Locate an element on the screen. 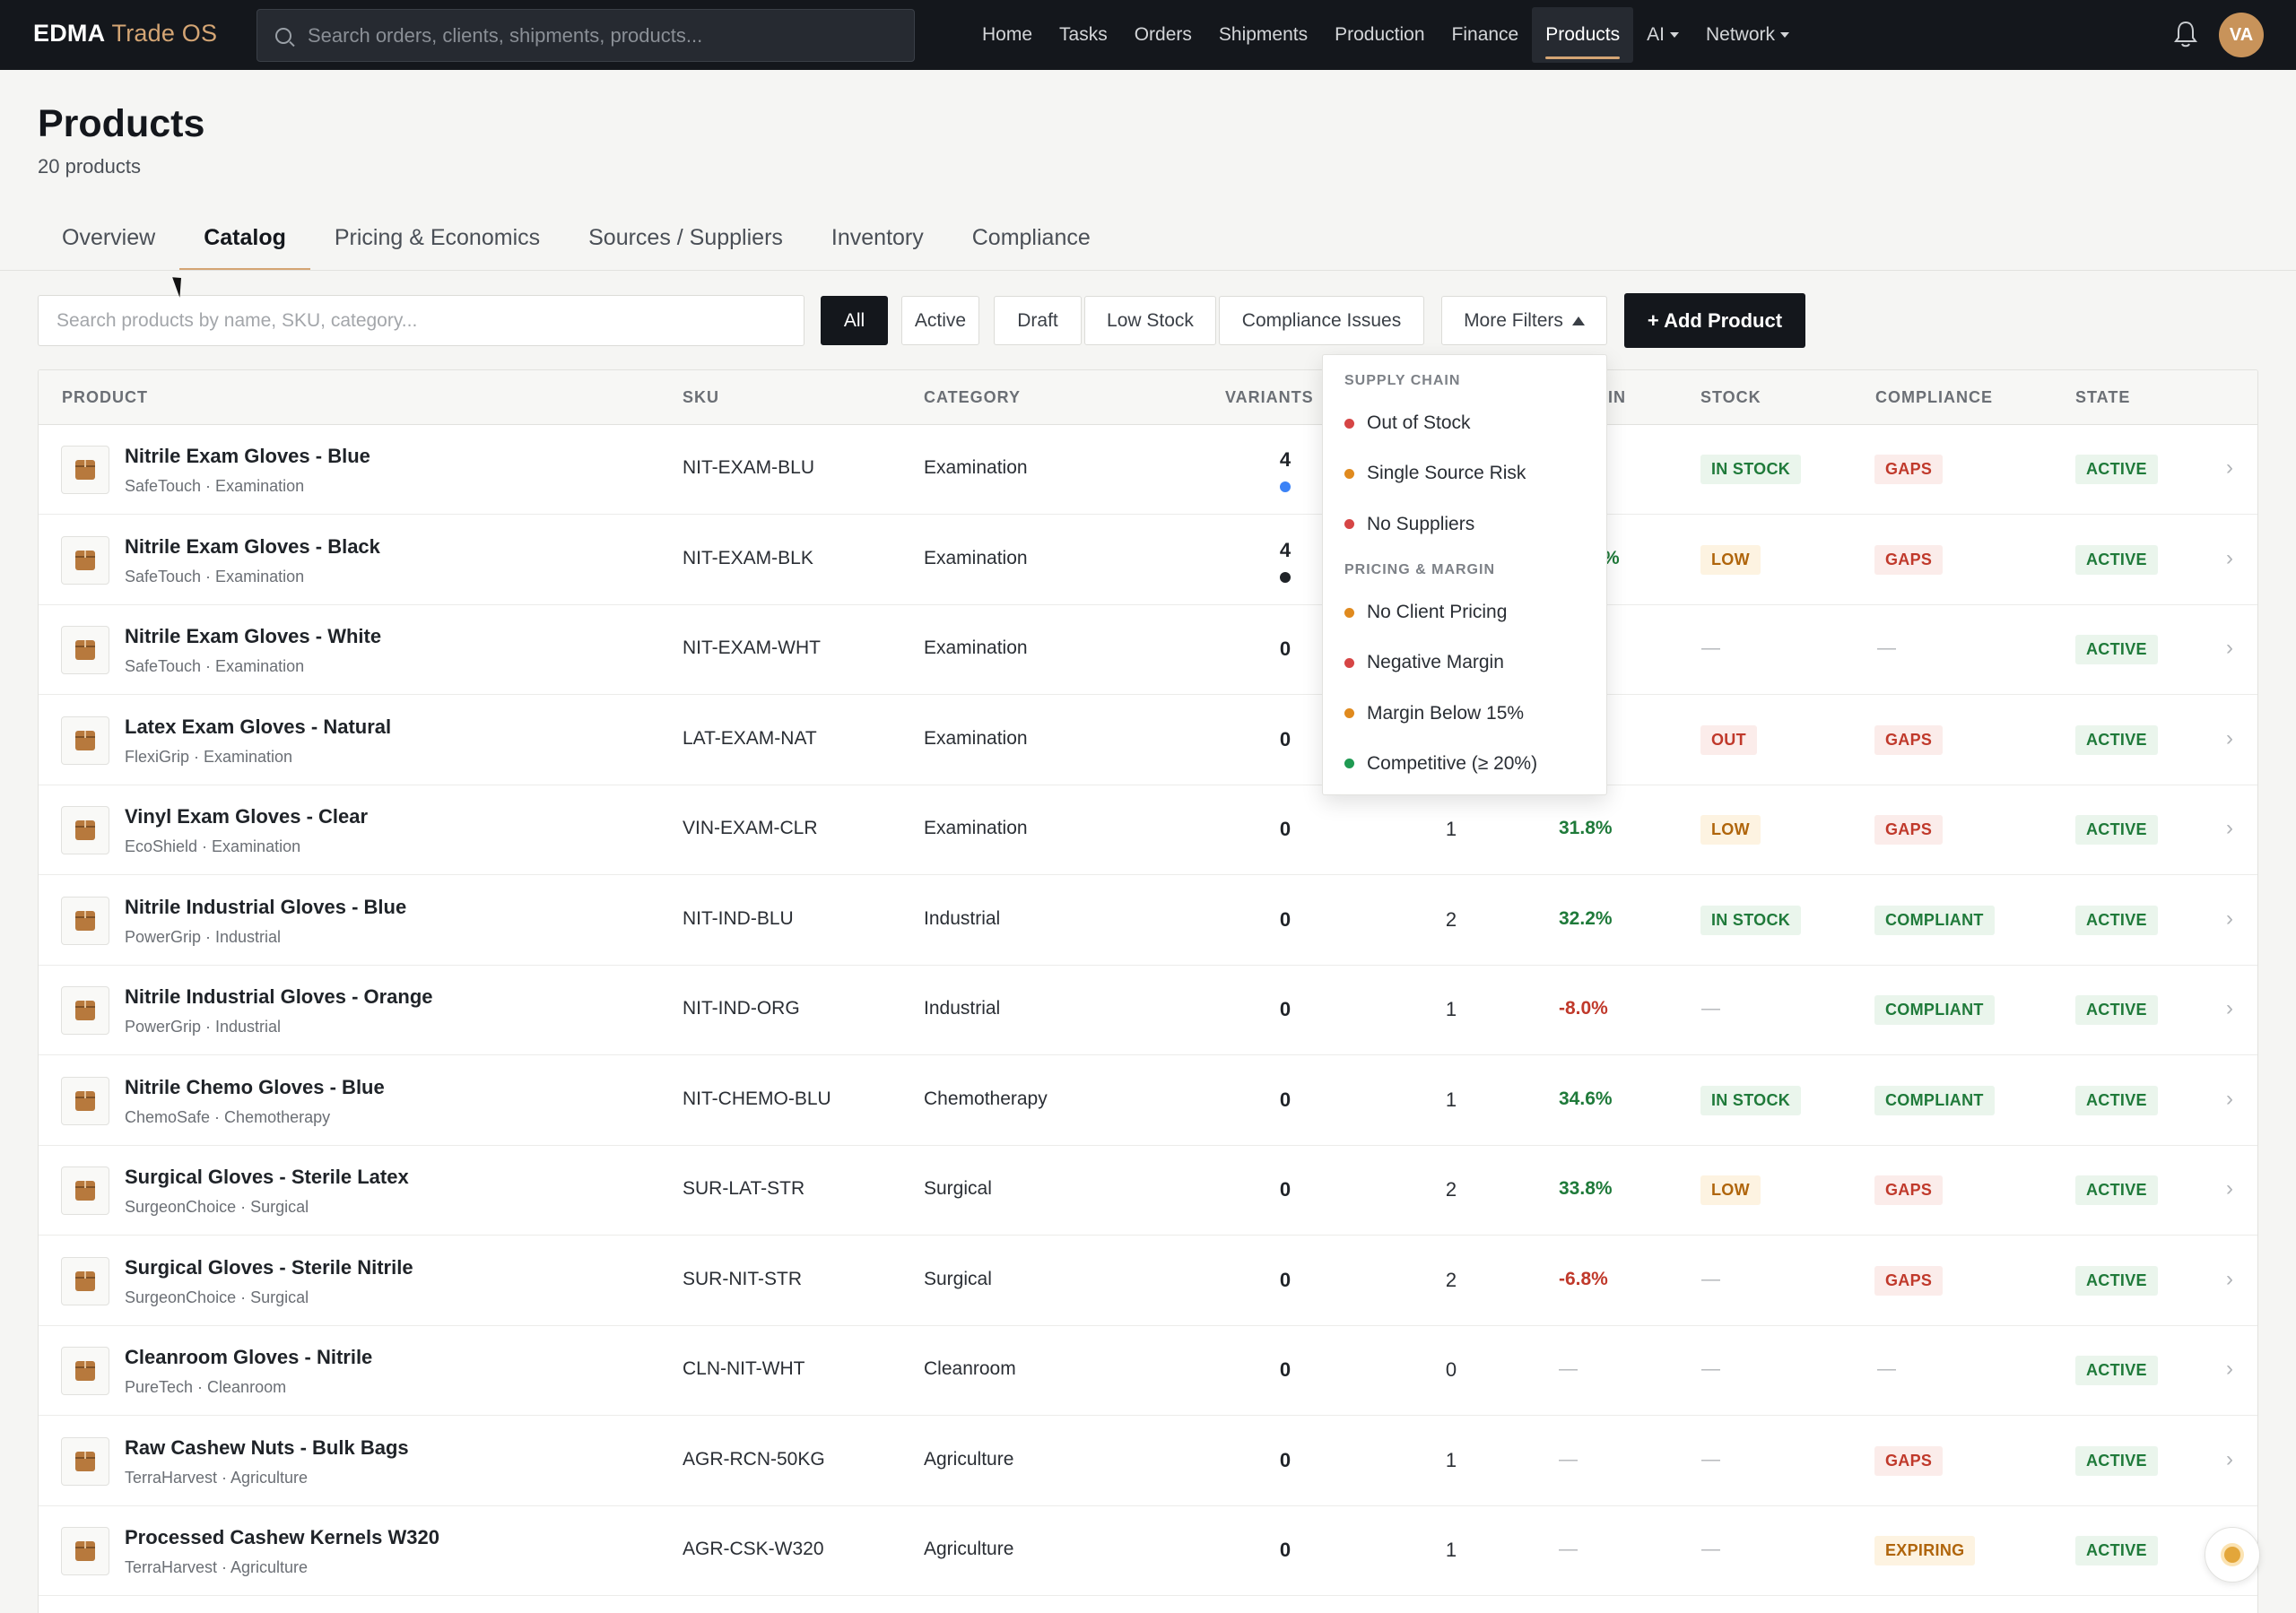 The height and width of the screenshot is (1613, 2296). product-name: Nitrile Chemo Gloves - Blue is located at coordinates (255, 1086).